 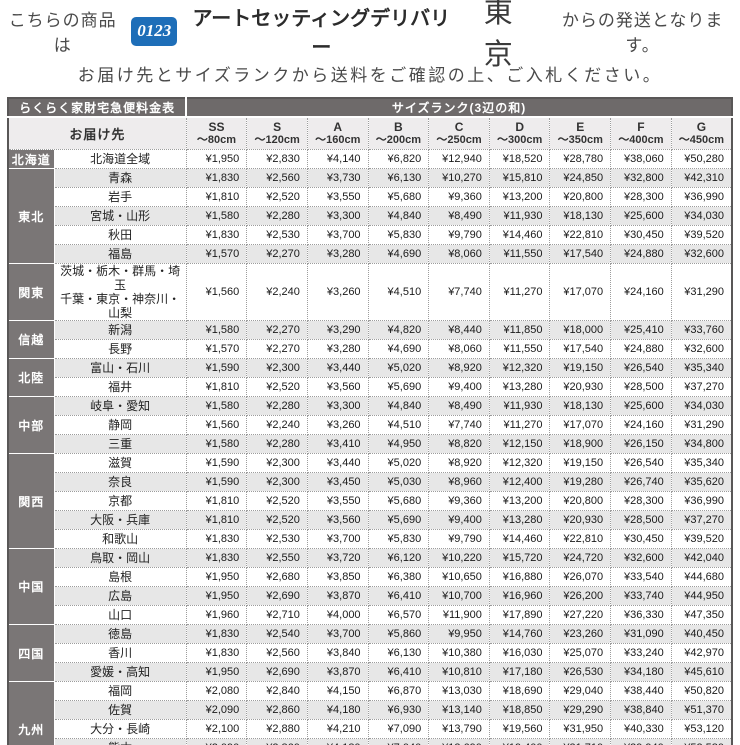 I want to click on price-cell: ¥16,030, so click(x=519, y=653).